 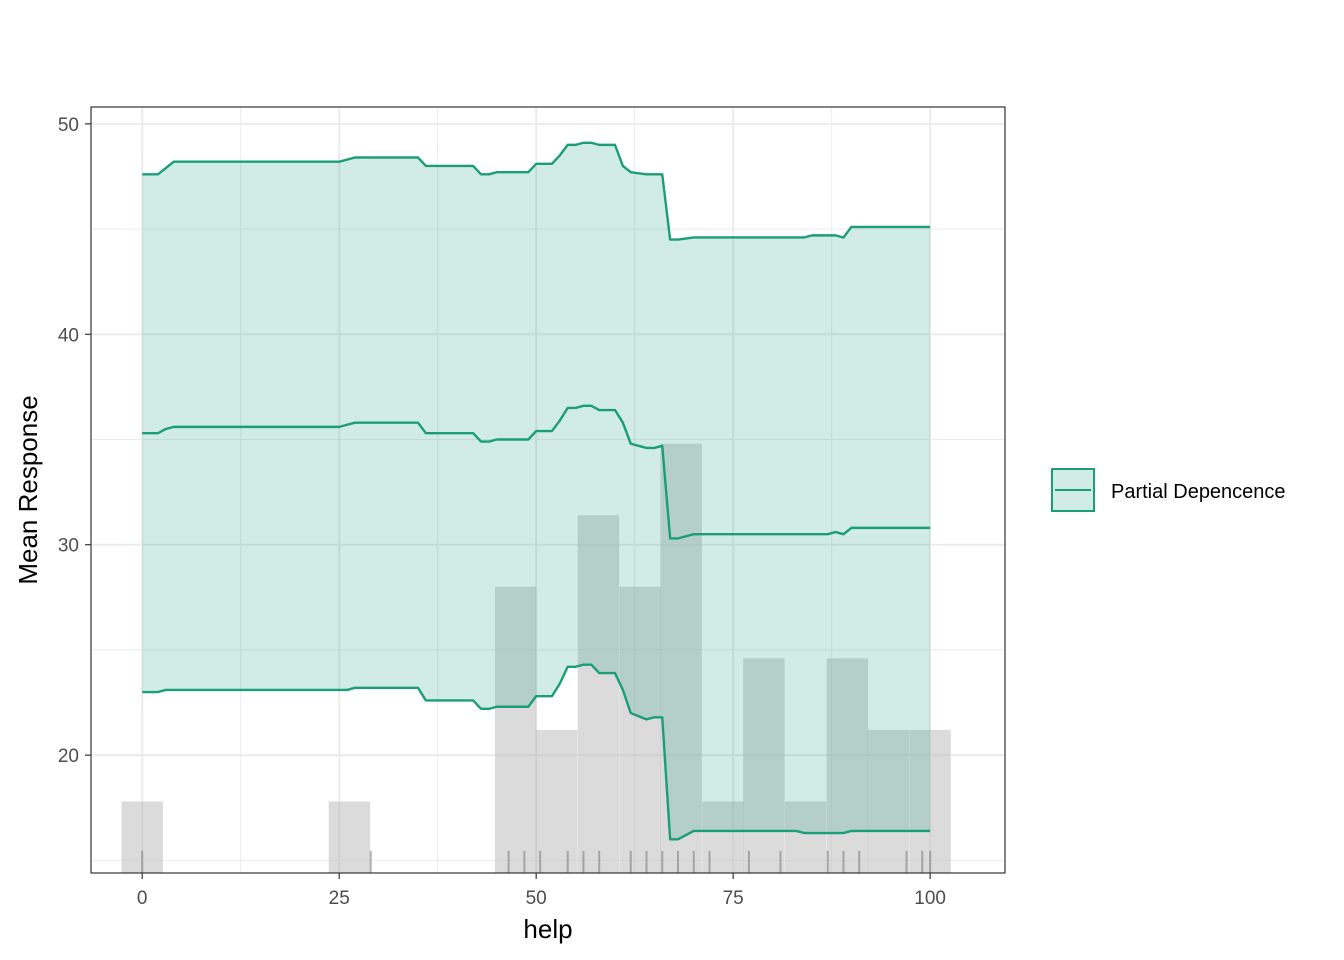 What do you see at coordinates (1198, 492) in the screenshot?
I see `legend-label: Partial Depencence` at bounding box center [1198, 492].